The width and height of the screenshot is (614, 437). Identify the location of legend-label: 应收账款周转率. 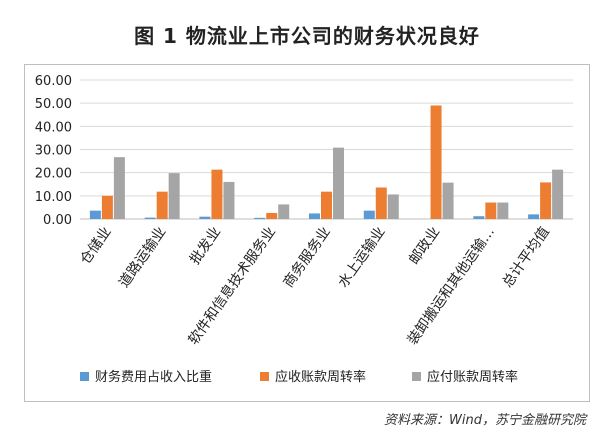
(320, 377).